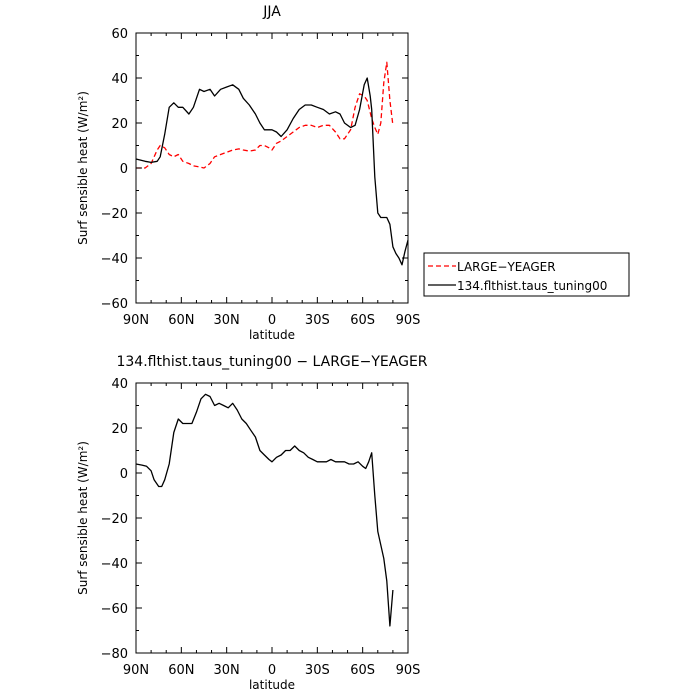 The height and width of the screenshot is (700, 700). Describe the element at coordinates (119, 34) in the screenshot. I see `y-tick-label: 60` at that location.